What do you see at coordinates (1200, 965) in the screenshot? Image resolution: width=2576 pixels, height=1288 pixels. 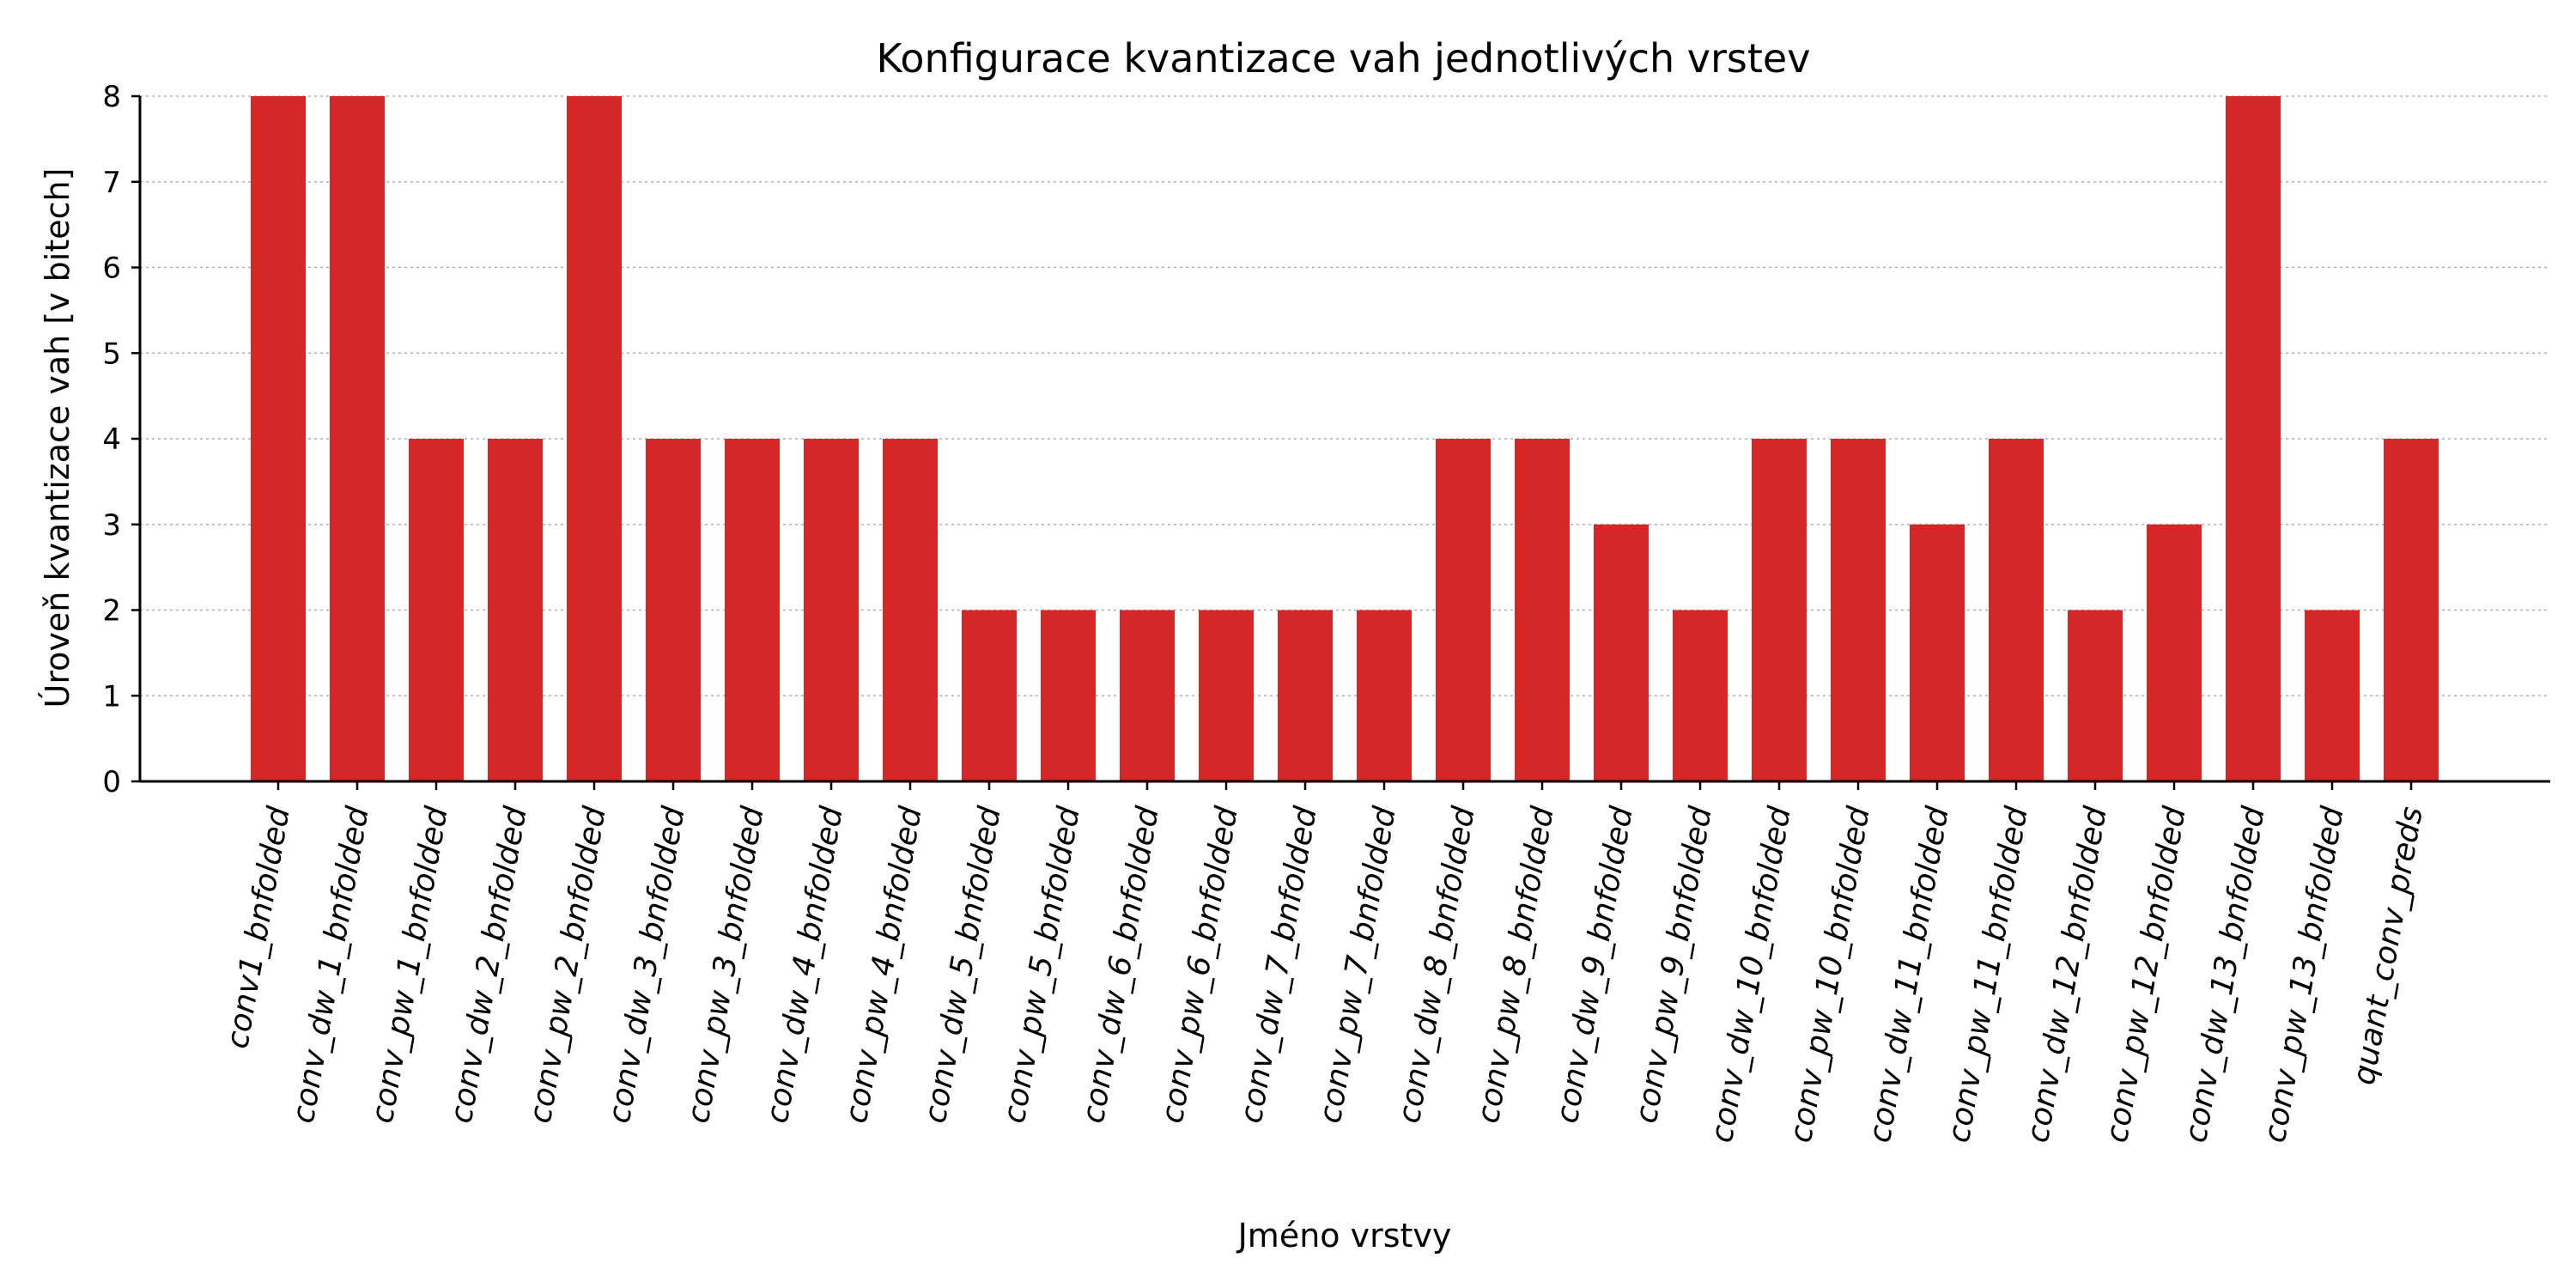 I see `x-tick-label: conv_pw_6_bnfolded` at bounding box center [1200, 965].